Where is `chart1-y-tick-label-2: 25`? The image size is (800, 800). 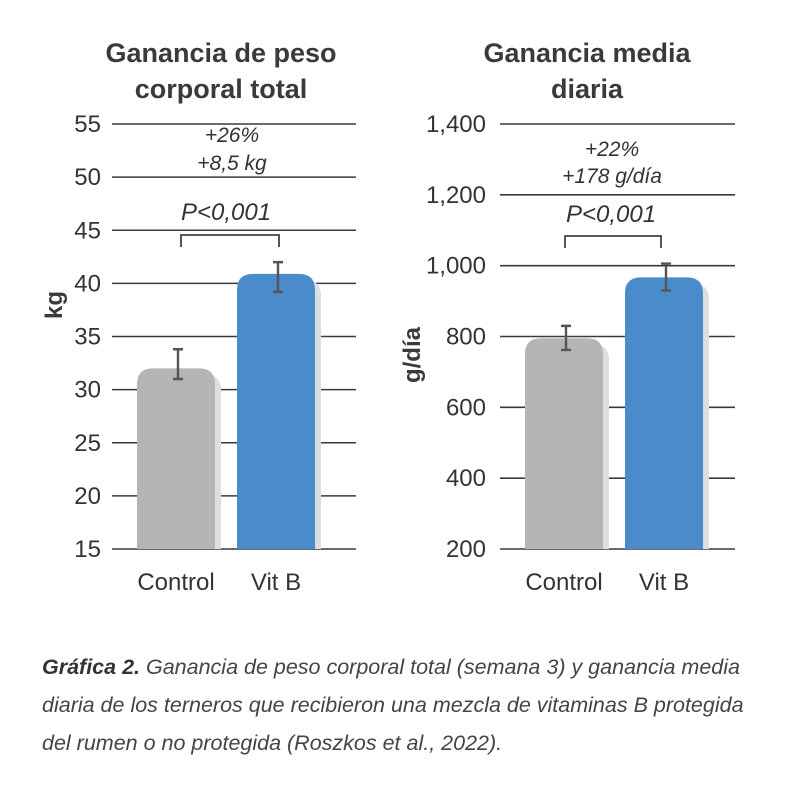 chart1-y-tick-label-2: 25 is located at coordinates (87, 443).